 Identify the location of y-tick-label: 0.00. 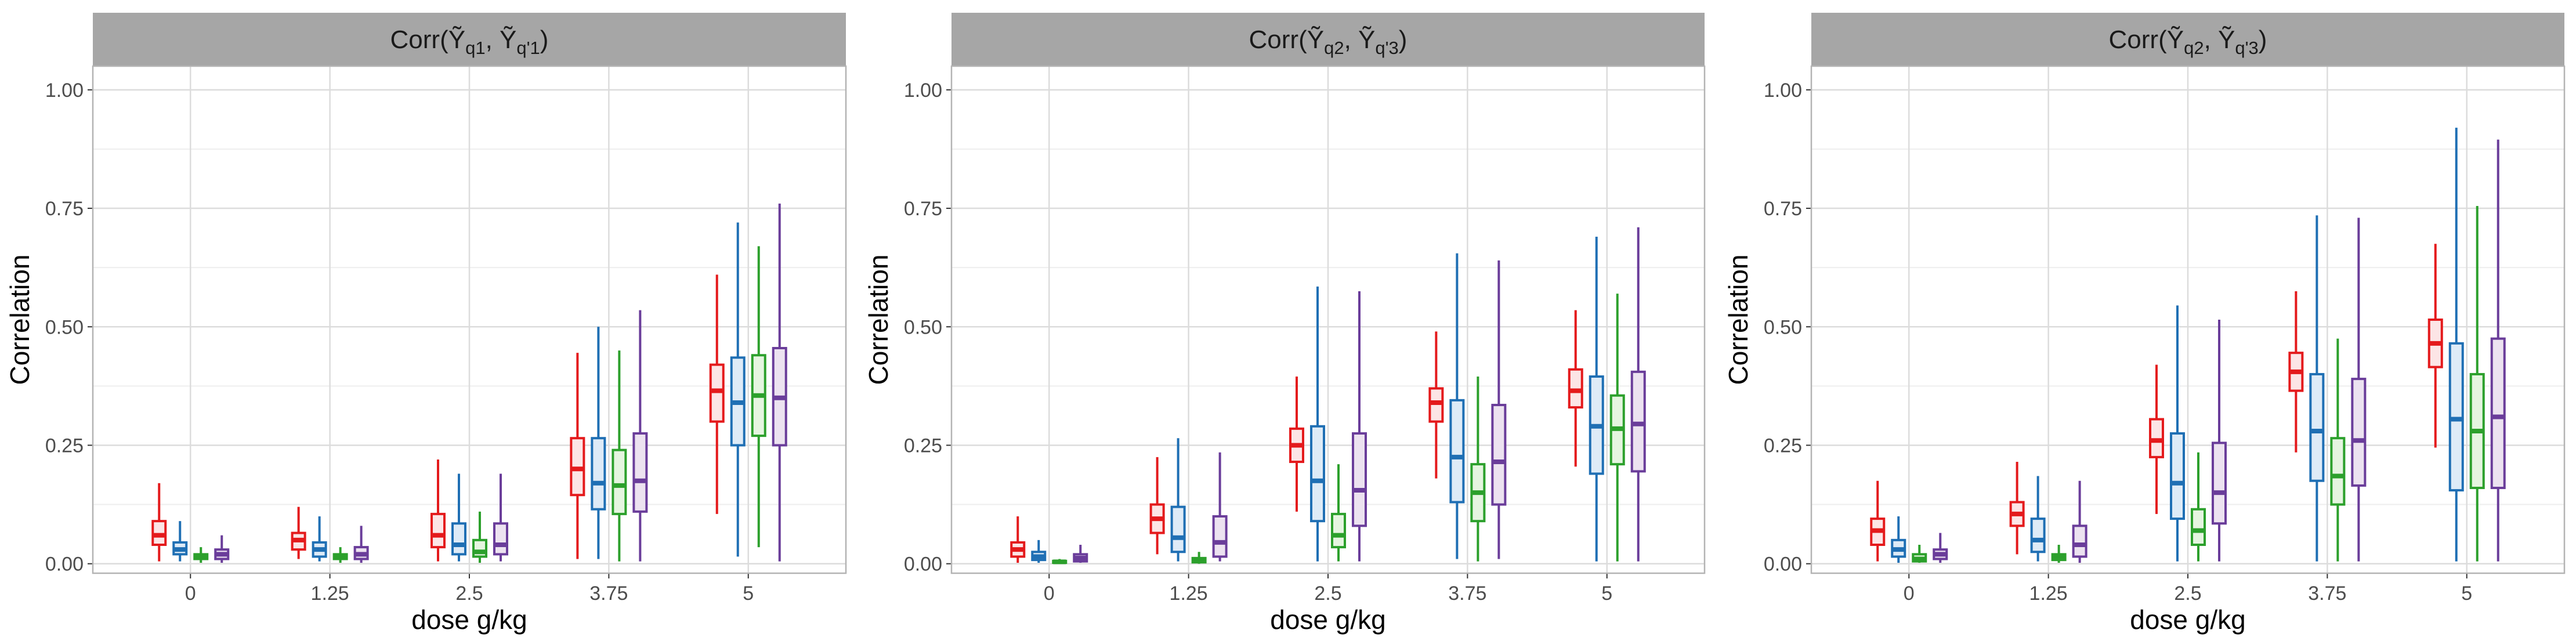
(1783, 564).